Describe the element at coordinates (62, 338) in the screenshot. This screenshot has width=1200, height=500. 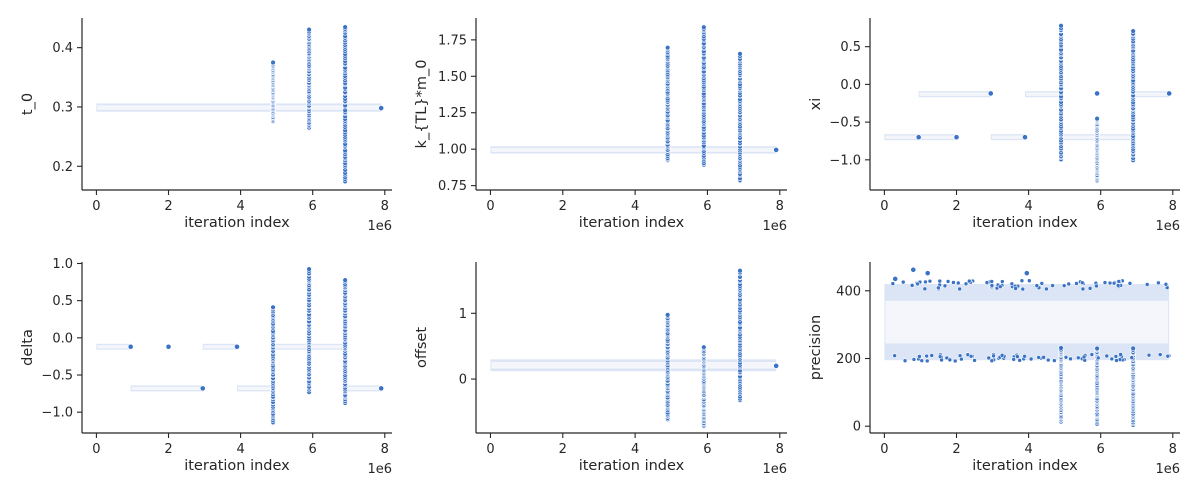
I see `y-tick-label: 0.0` at that location.